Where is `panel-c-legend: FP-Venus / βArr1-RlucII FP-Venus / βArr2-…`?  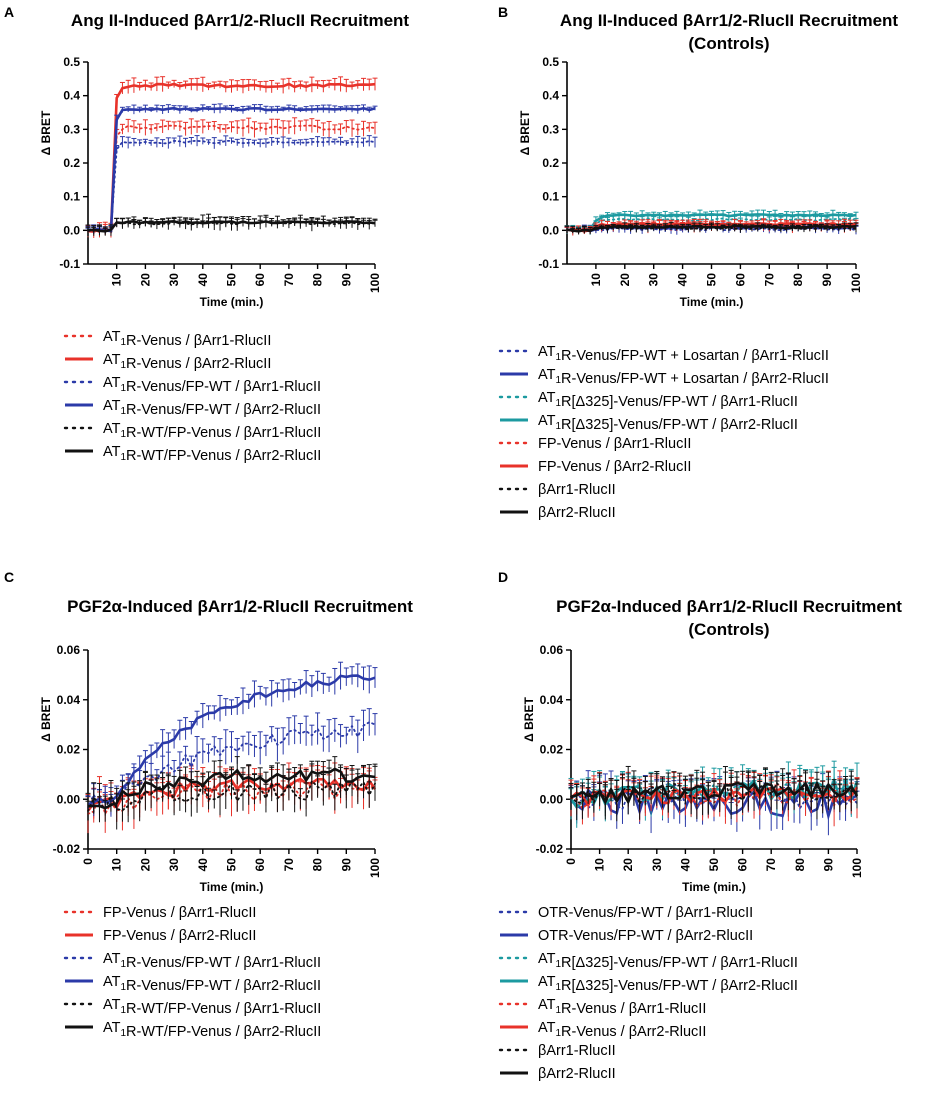
panel-c-legend: FP-Venus / βArr1-RlucII FP-Venus / βArr2-… is located at coordinates (192, 972).